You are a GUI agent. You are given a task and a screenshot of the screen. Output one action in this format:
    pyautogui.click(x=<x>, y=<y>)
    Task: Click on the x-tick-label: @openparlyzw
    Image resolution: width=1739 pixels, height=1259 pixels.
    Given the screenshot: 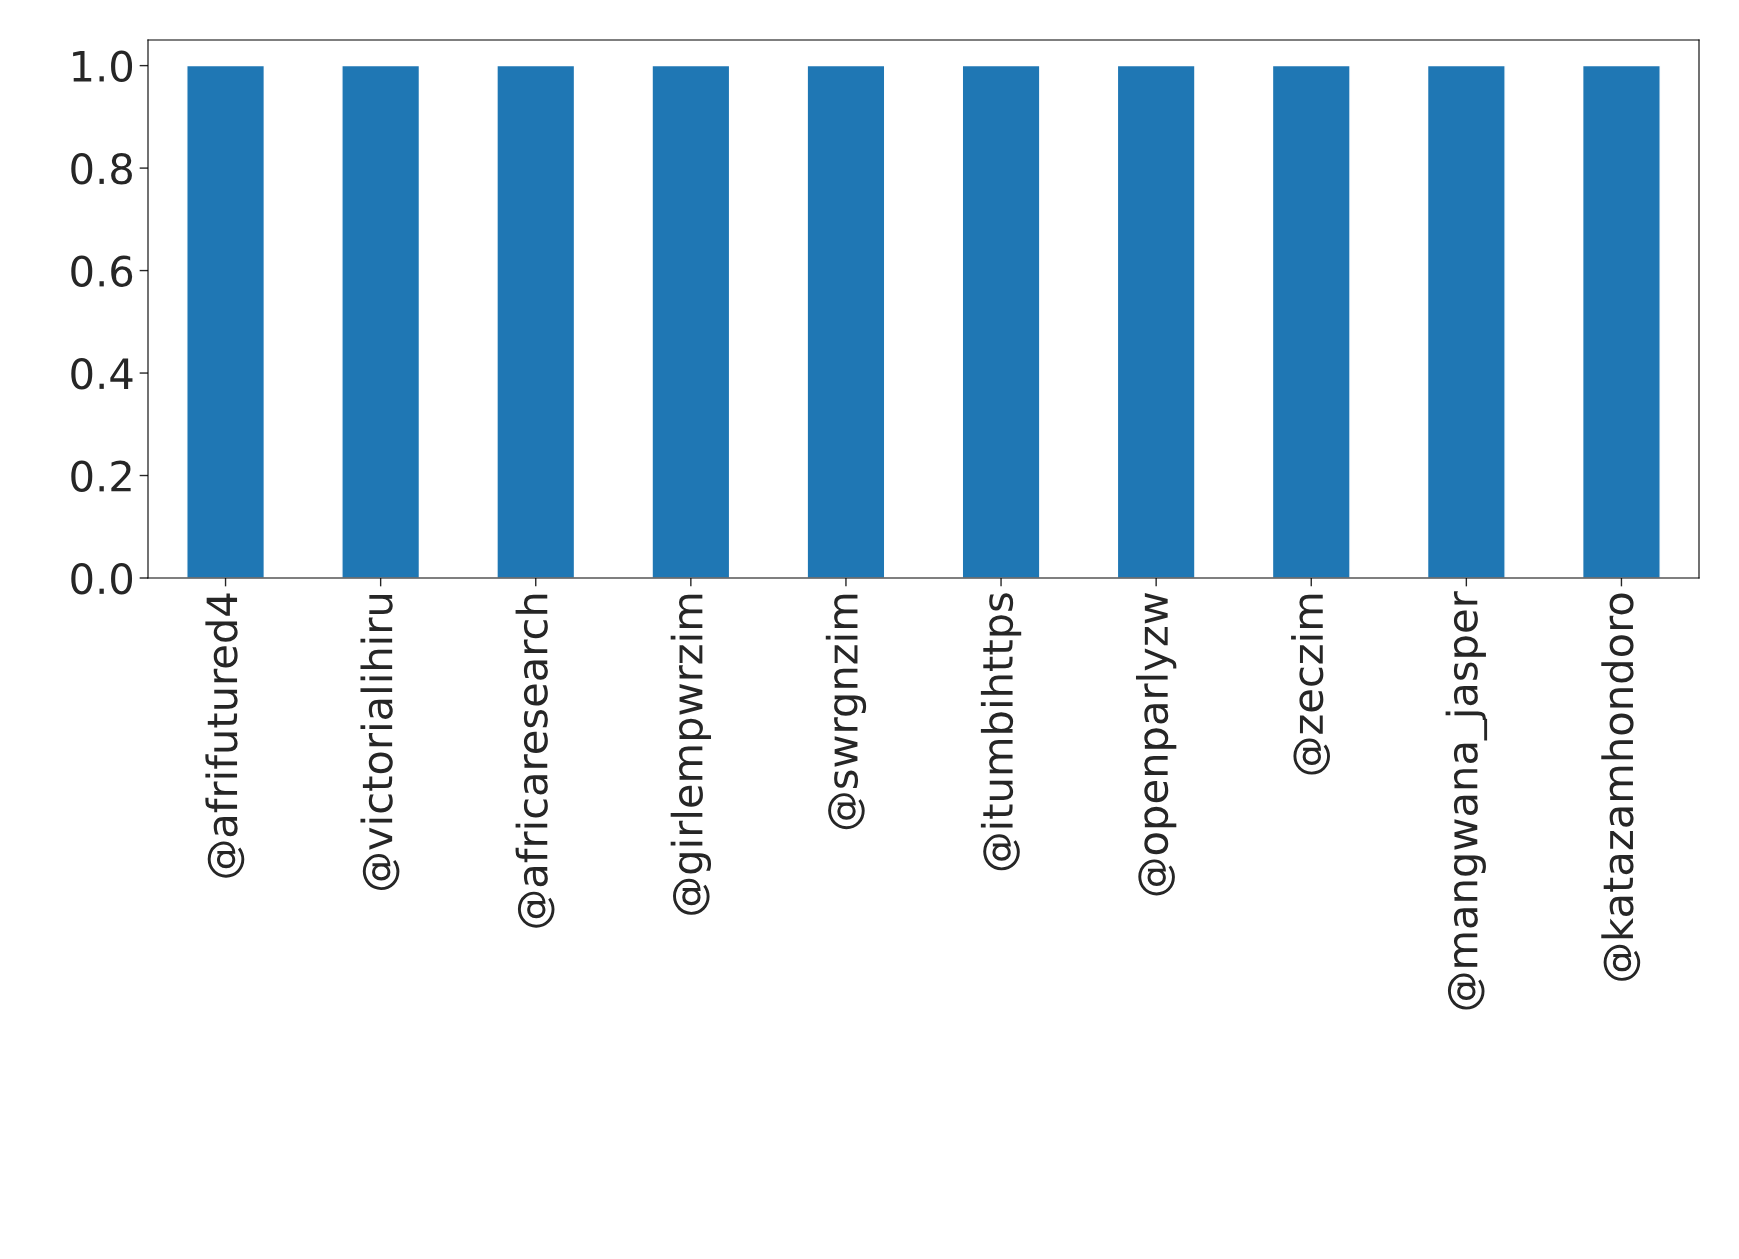 What is the action you would take?
    pyautogui.click(x=1156, y=744)
    